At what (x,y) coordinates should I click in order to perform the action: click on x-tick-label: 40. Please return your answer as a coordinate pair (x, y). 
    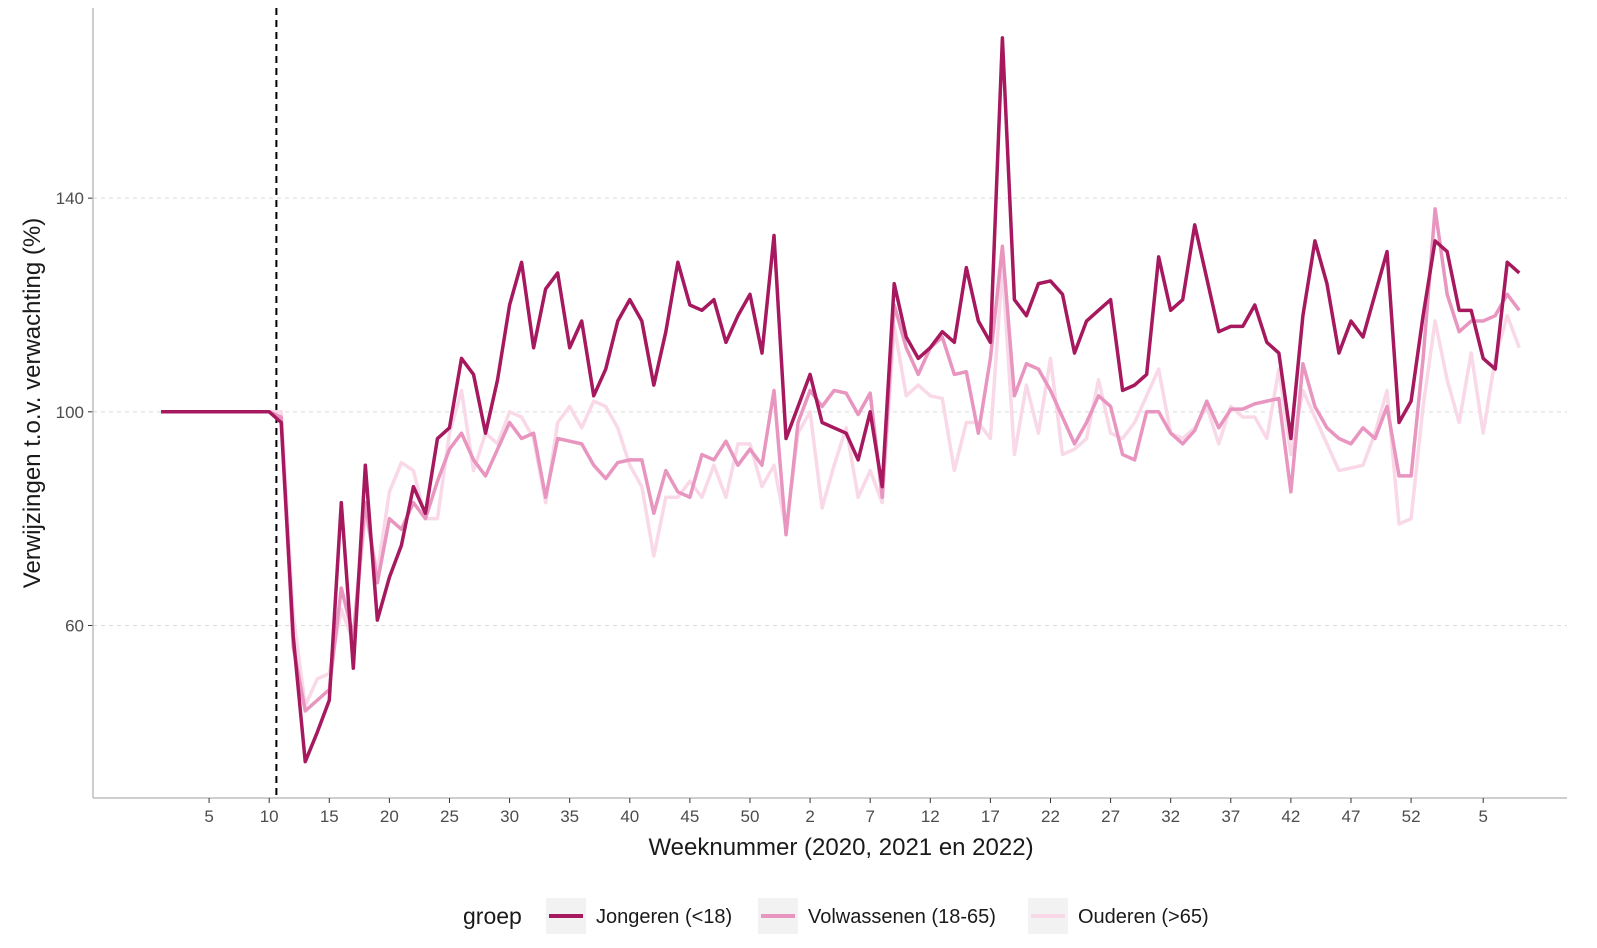
    Looking at the image, I should click on (629, 816).